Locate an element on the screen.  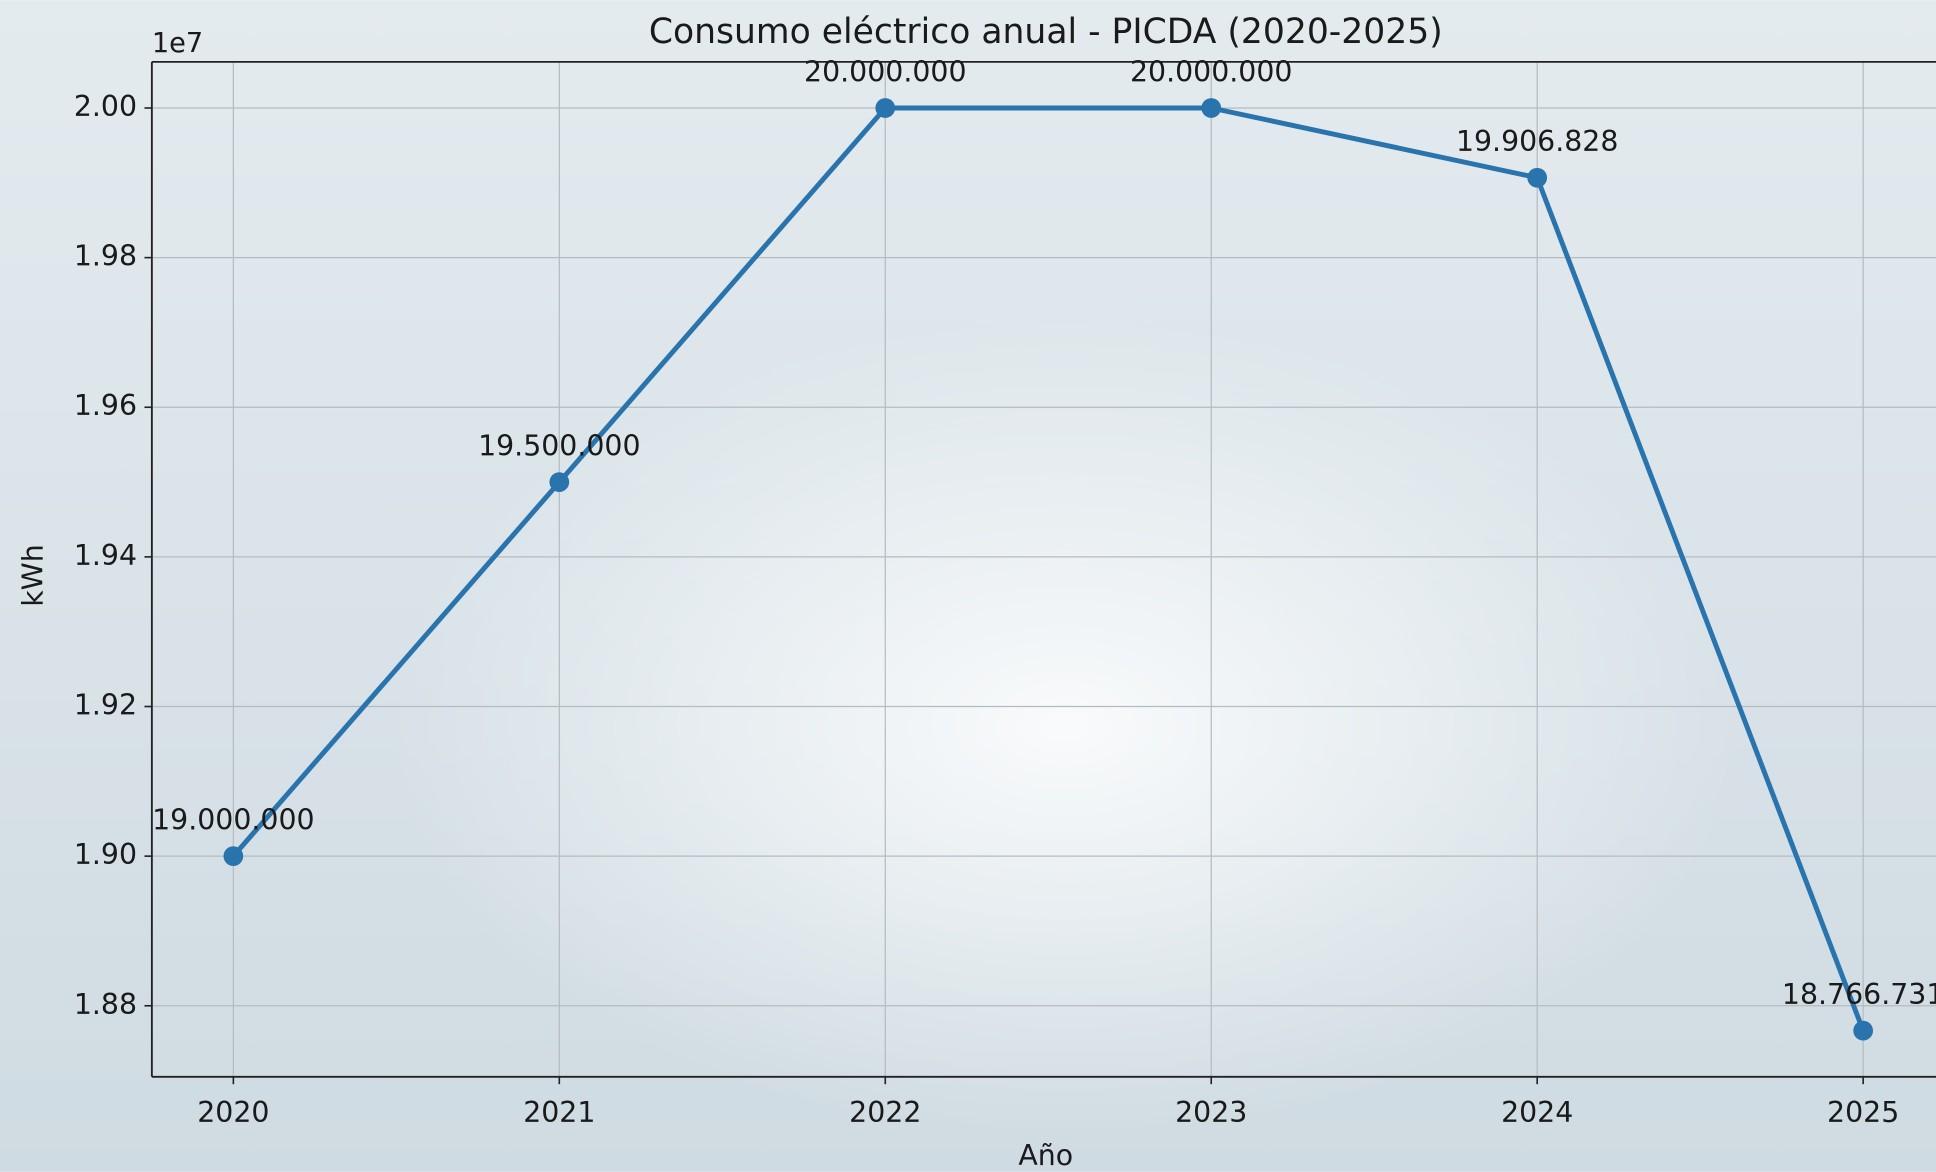
y-tick-label: 1.98 is located at coordinates (105, 256).